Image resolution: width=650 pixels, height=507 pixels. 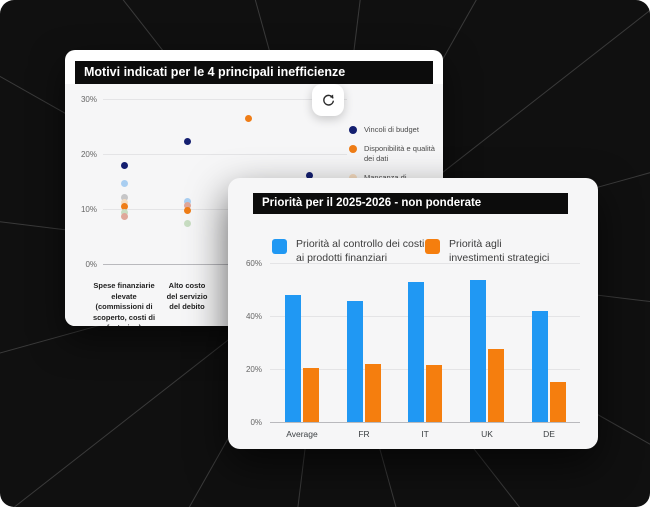 What do you see at coordinates (434, 393) in the screenshot?
I see `bar-orange-it` at bounding box center [434, 393].